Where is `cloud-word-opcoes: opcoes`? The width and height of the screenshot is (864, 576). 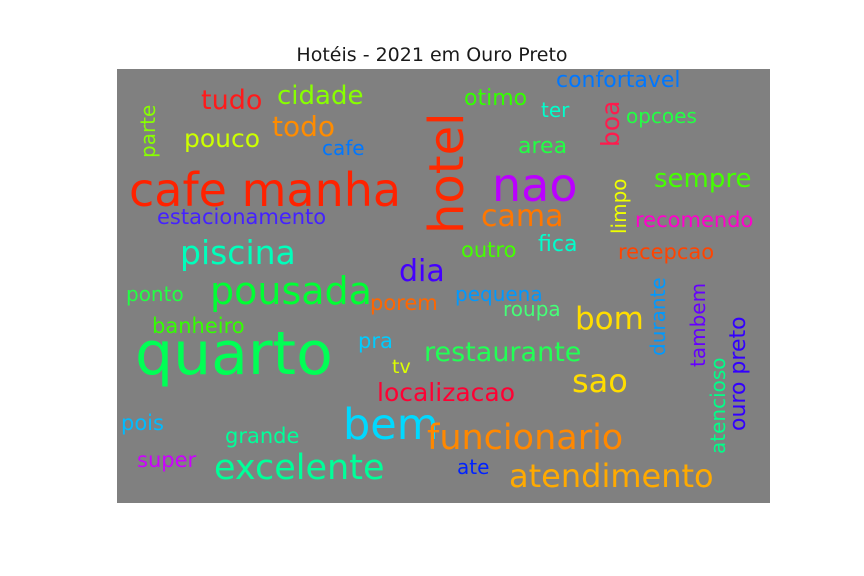
cloud-word-opcoes: opcoes is located at coordinates (661, 116).